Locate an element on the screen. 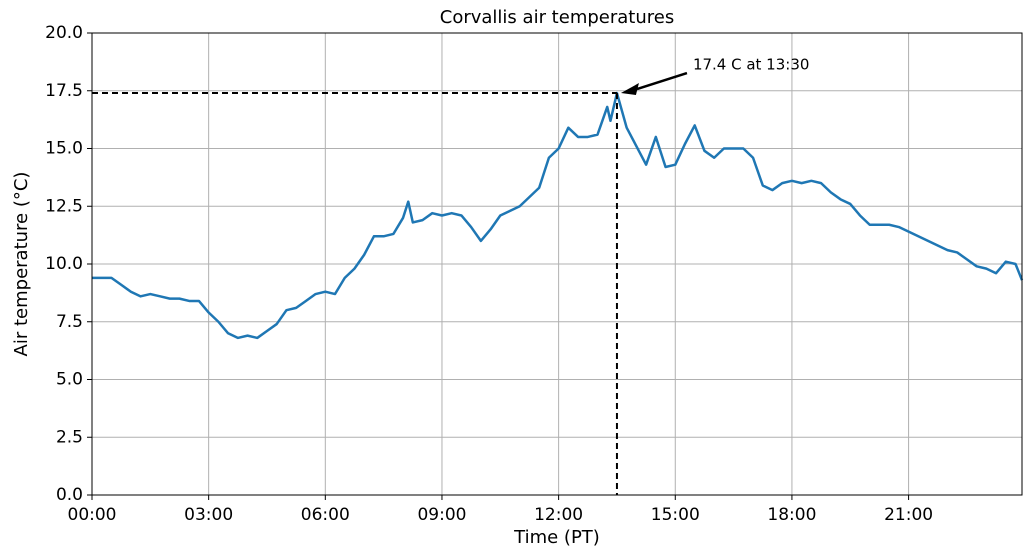  annotation-text: 17.4 C at 13:30 is located at coordinates (751, 65).